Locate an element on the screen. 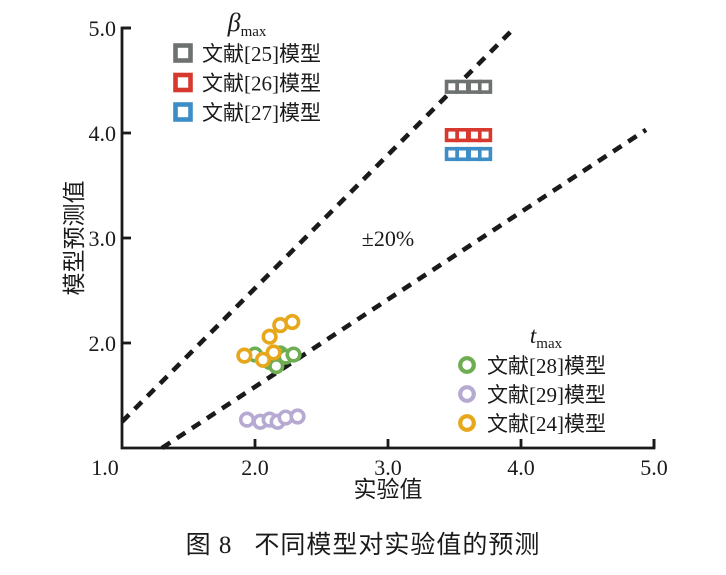 The image size is (726, 575). legend-item-label: 文献[28]模型 is located at coordinates (546, 366).